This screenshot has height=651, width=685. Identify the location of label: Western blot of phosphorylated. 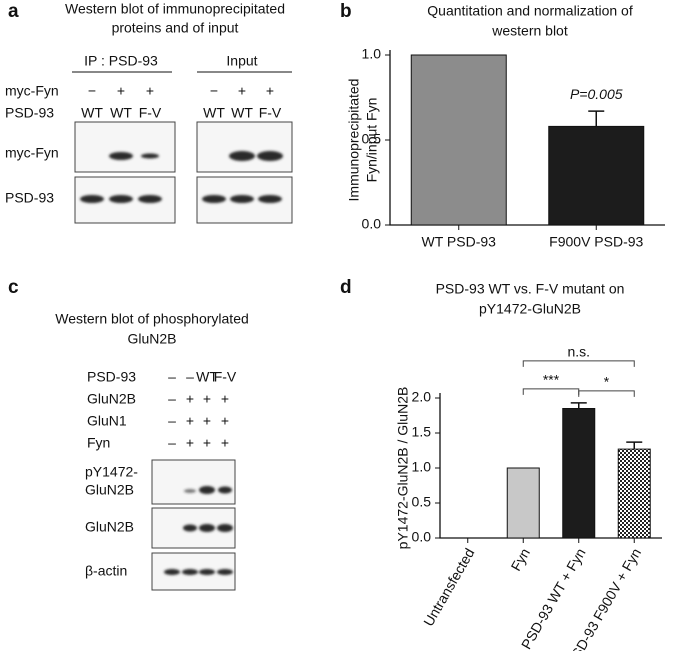
(152, 319).